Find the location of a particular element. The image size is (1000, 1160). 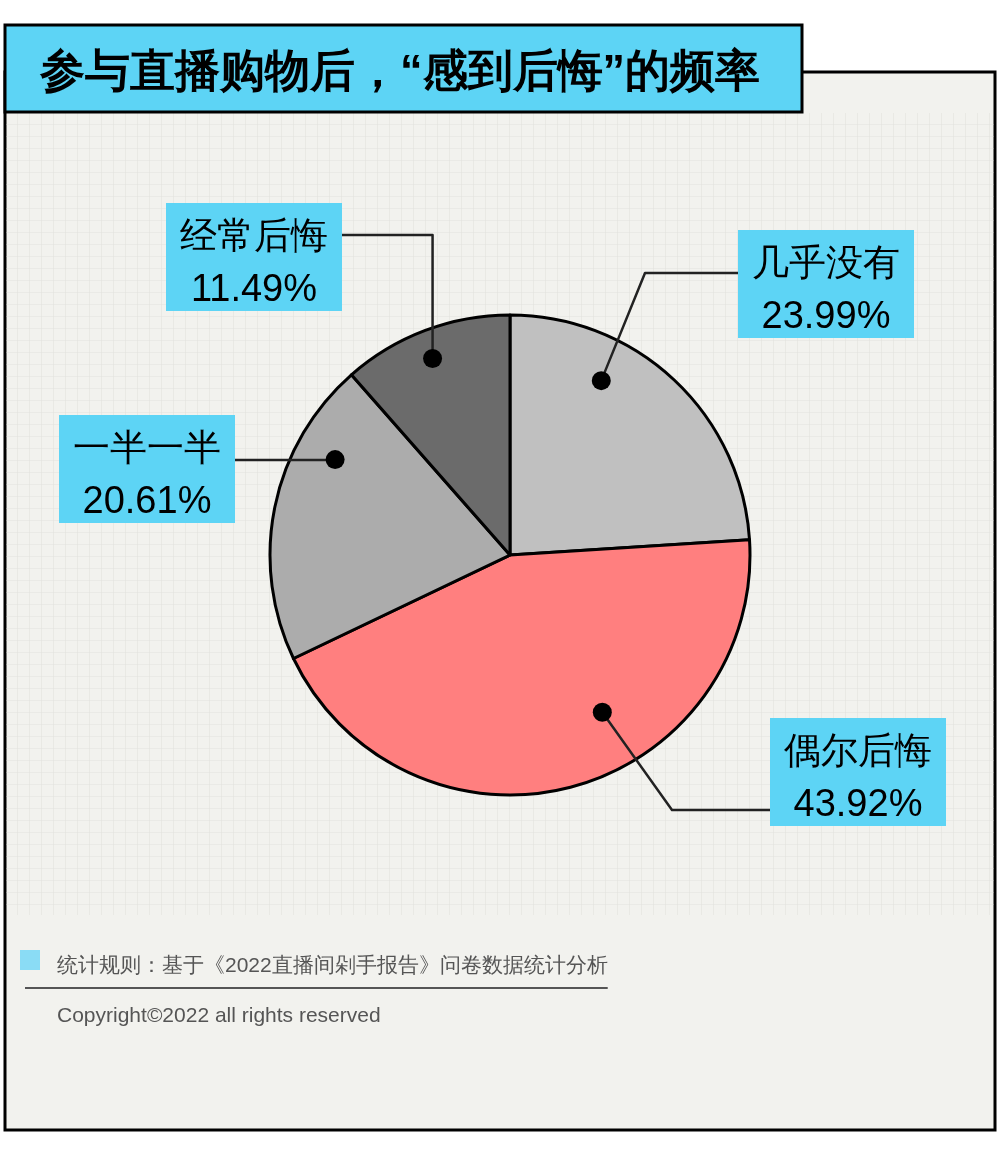

chart-title: 参与直播购物后，“感到后悔”的频率 is located at coordinates (399, 70).